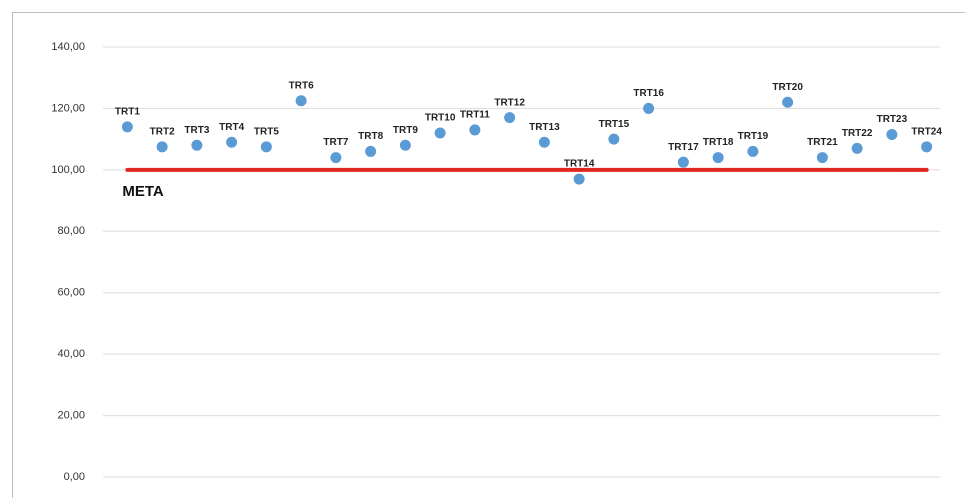  What do you see at coordinates (196, 130) in the screenshot?
I see `point-label: TRT3` at bounding box center [196, 130].